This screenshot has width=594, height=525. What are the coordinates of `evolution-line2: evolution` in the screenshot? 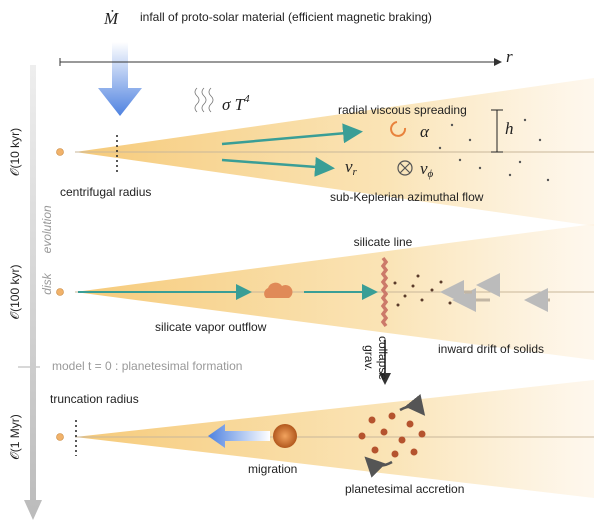 It's located at (47, 229).